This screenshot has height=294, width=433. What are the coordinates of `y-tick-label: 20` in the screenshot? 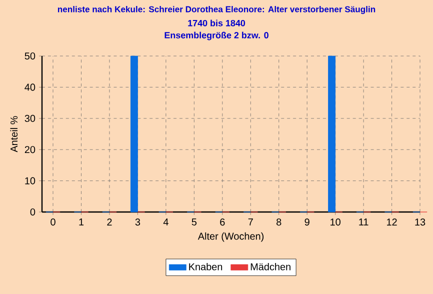 It's located at (30, 150).